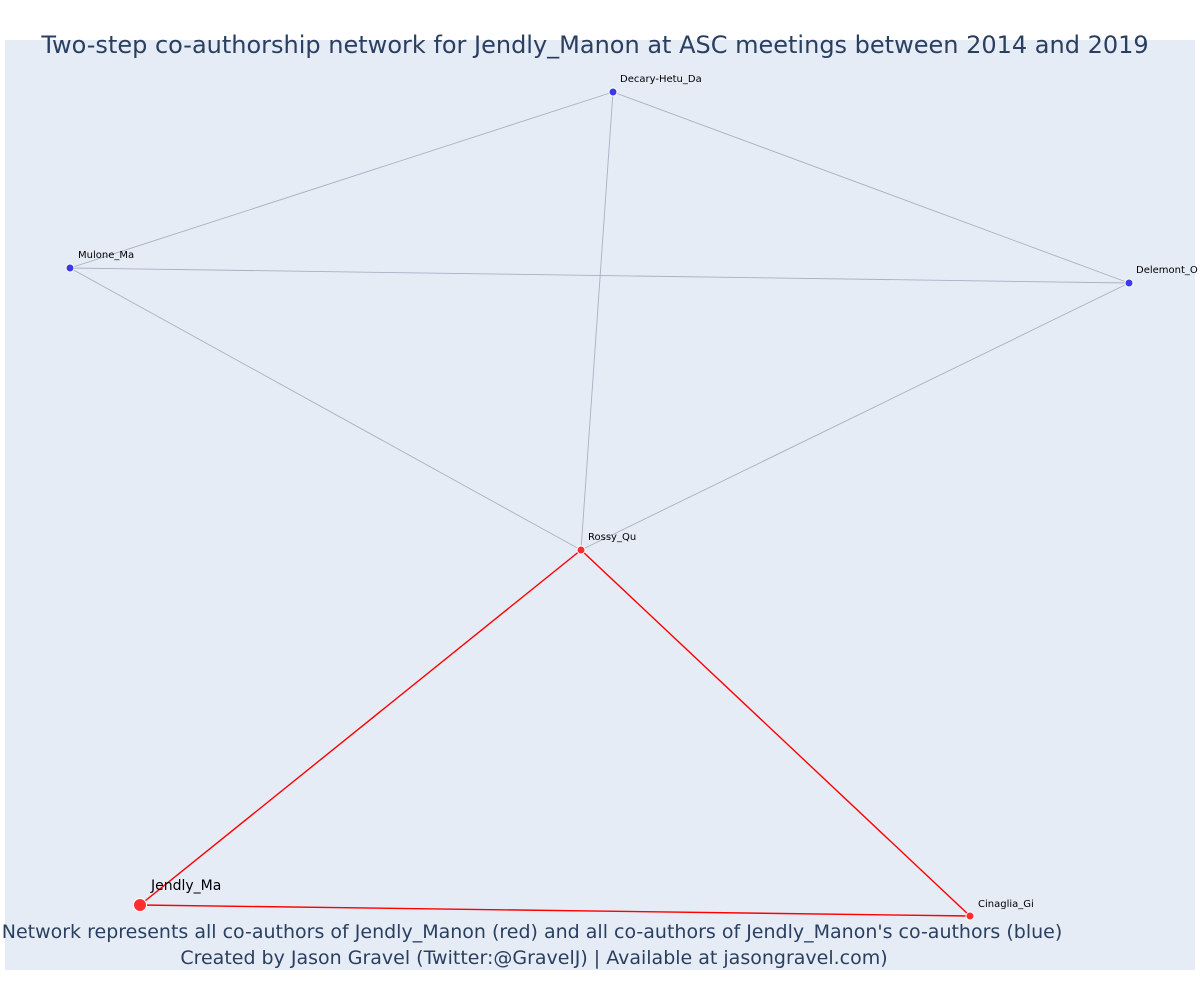 Image resolution: width=1200 pixels, height=1000 pixels. What do you see at coordinates (555, 910) in the screenshot?
I see `edge-Jendly_Ma-Cinaglia_Gi` at bounding box center [555, 910].